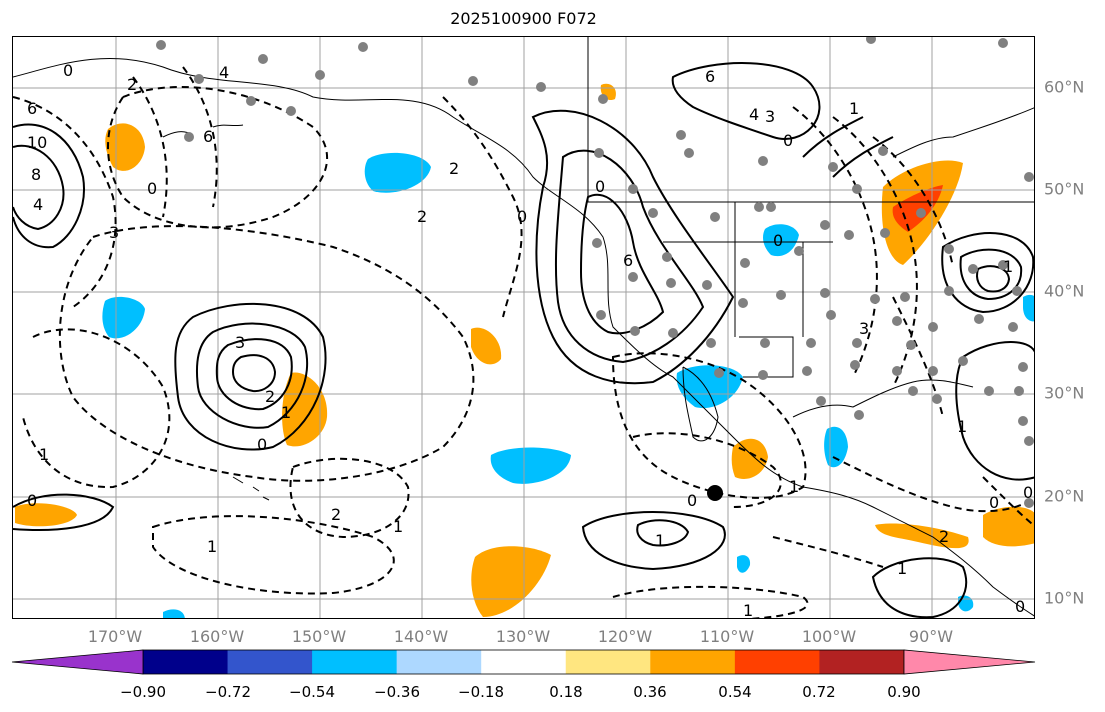 The height and width of the screenshot is (712, 1105). I want to click on colorbar-tick: −0.54, so click(312, 692).